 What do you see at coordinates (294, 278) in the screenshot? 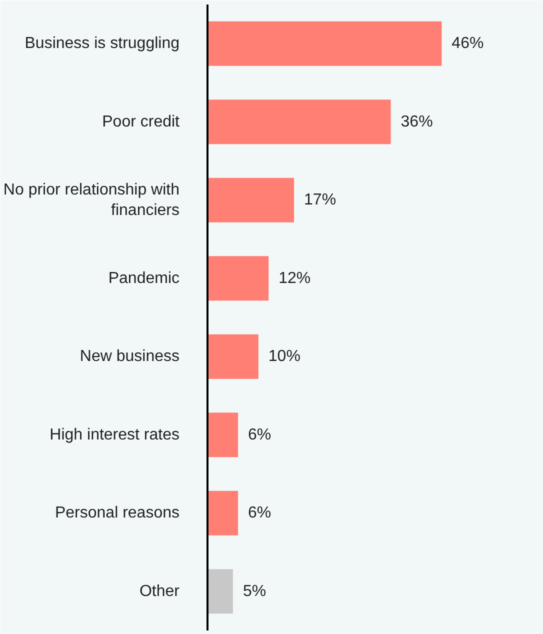
I see `data-label: 12%` at bounding box center [294, 278].